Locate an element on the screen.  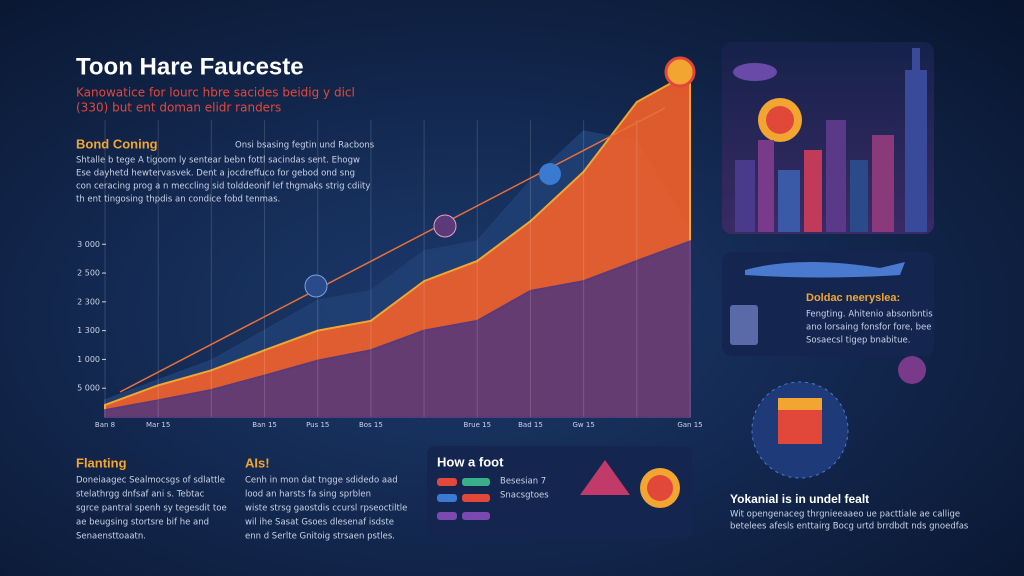
panel-line: stelathrgg dnfsaf ani s. Tebtac is located at coordinates (140, 495).